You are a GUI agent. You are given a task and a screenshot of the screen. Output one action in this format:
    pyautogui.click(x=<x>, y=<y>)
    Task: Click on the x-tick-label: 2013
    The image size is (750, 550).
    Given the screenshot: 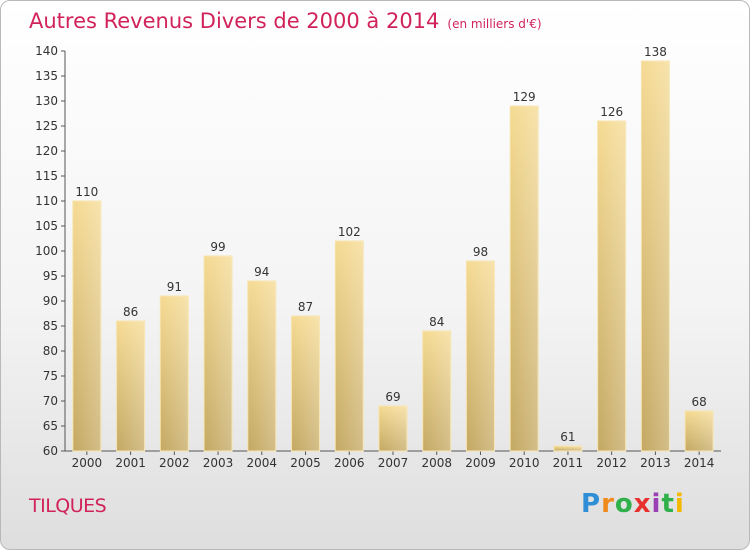 What is the action you would take?
    pyautogui.click(x=655, y=463)
    